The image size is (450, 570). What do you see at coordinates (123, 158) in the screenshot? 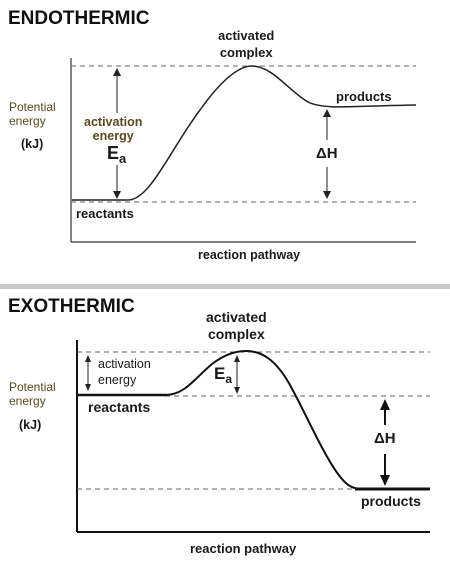
I see `endo-ea-subscript: a` at bounding box center [123, 158].